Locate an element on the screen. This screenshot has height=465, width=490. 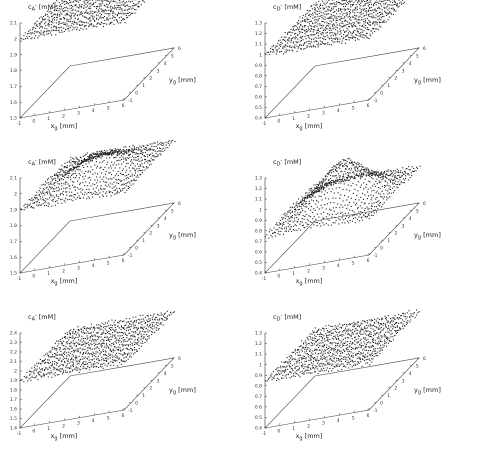
y-tick-label: 5 is located at coordinates (172, 211).